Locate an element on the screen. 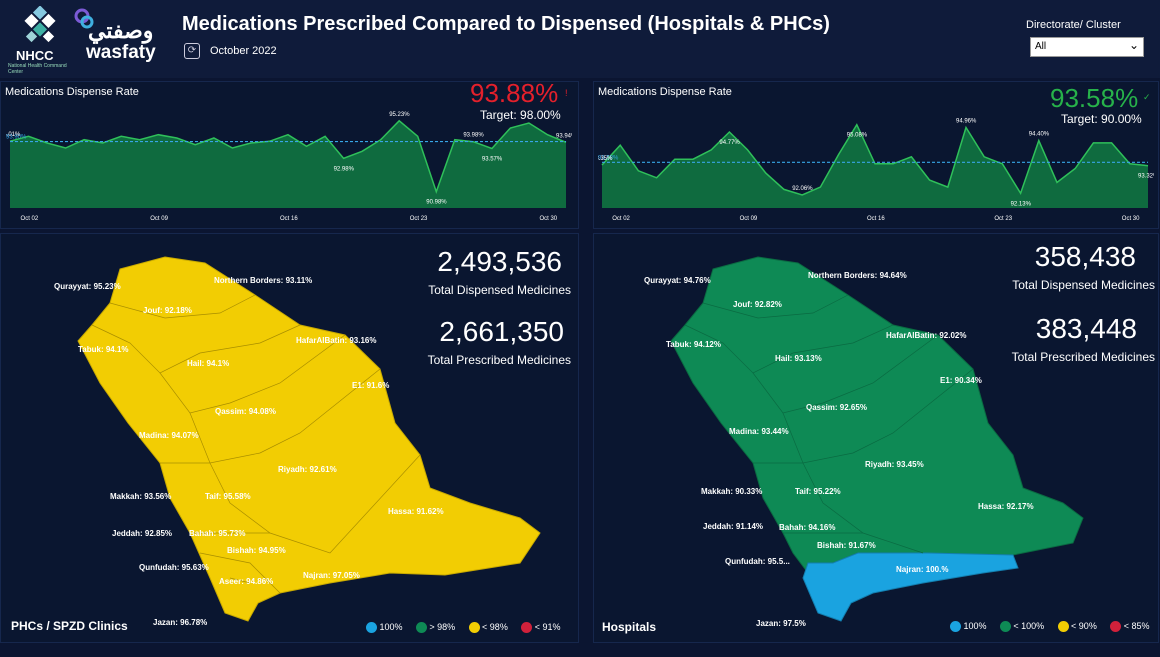 The image size is (1160, 657). average-label: 93.90% is located at coordinates (16, 138).